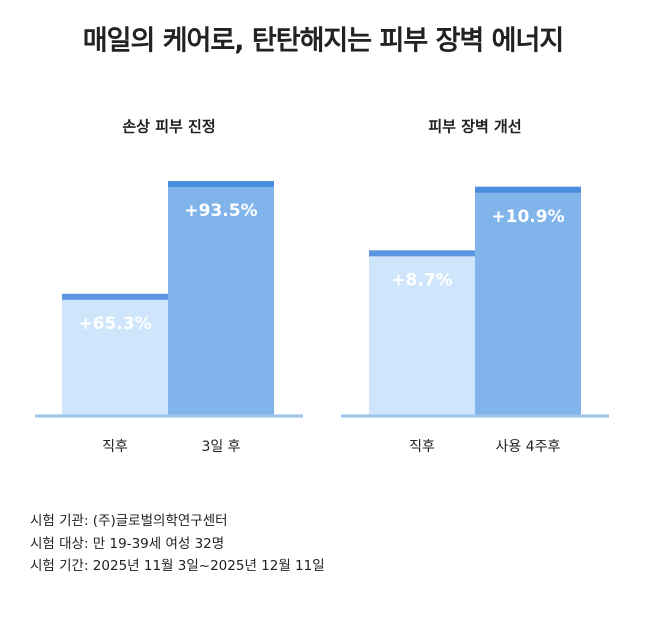 The height and width of the screenshot is (629, 646). What do you see at coordinates (474, 127) in the screenshot?
I see `chart-title: 피부 장벽 개선` at bounding box center [474, 127].